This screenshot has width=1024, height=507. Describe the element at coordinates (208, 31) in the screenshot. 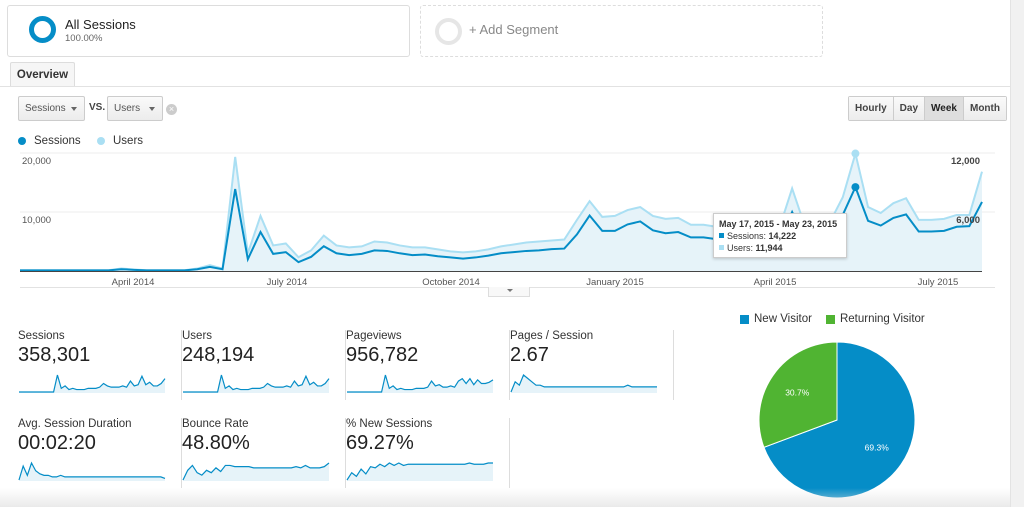

I see `segment-all-sessions: All Sessions 100.00%` at that location.